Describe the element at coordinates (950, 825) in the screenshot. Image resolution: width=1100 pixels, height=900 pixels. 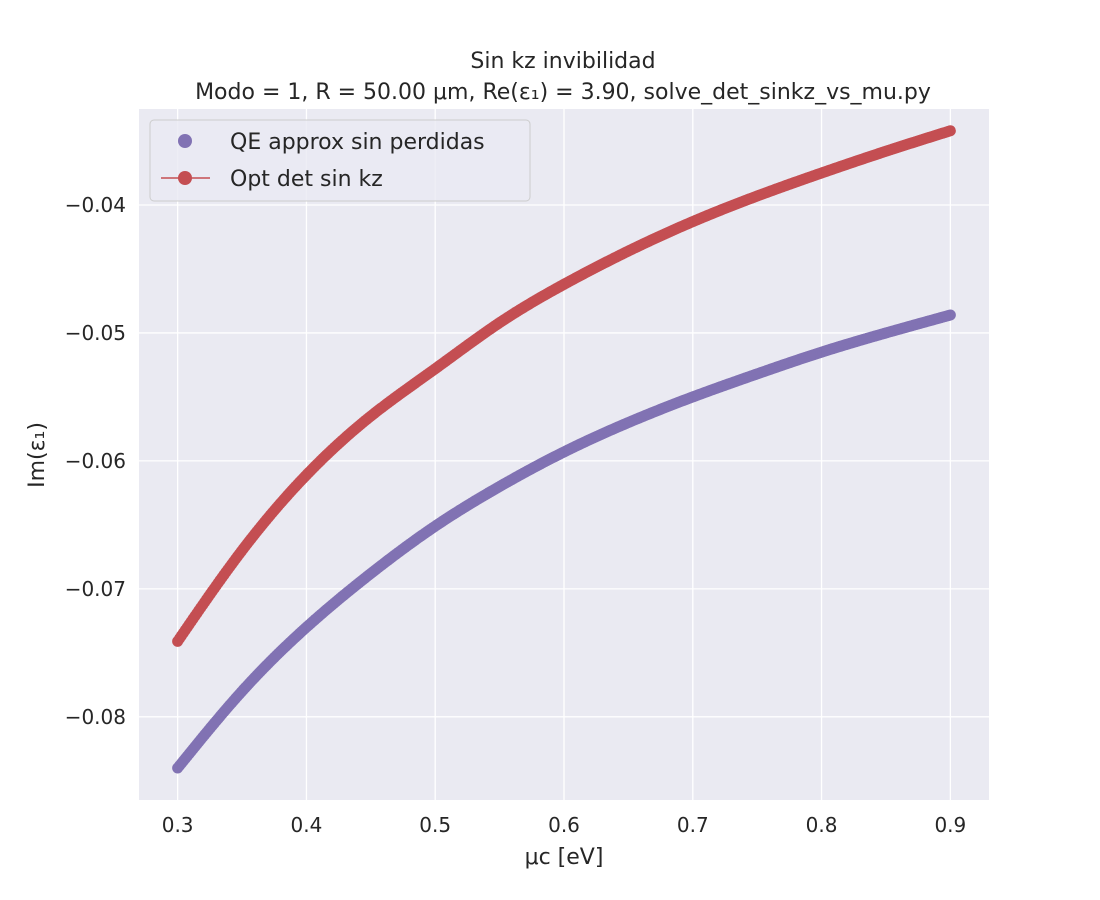
I see `x-tick-label: 0.9` at that location.